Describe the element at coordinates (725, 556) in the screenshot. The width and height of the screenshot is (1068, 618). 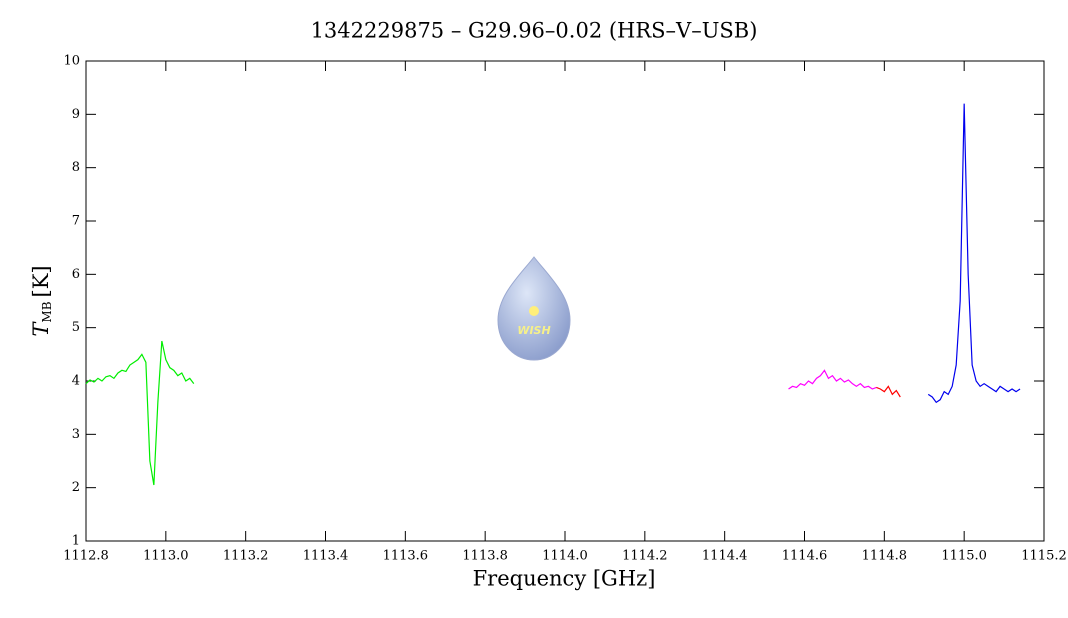
I see `x-tick-label: 1114.4` at that location.